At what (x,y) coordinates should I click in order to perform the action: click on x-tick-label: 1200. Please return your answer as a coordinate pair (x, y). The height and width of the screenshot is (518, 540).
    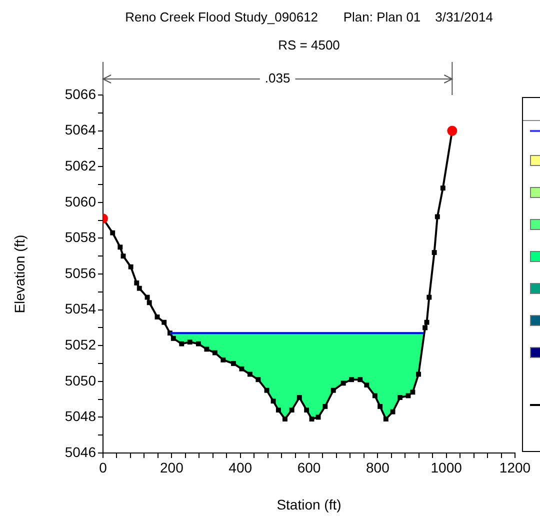
    Looking at the image, I should click on (515, 467).